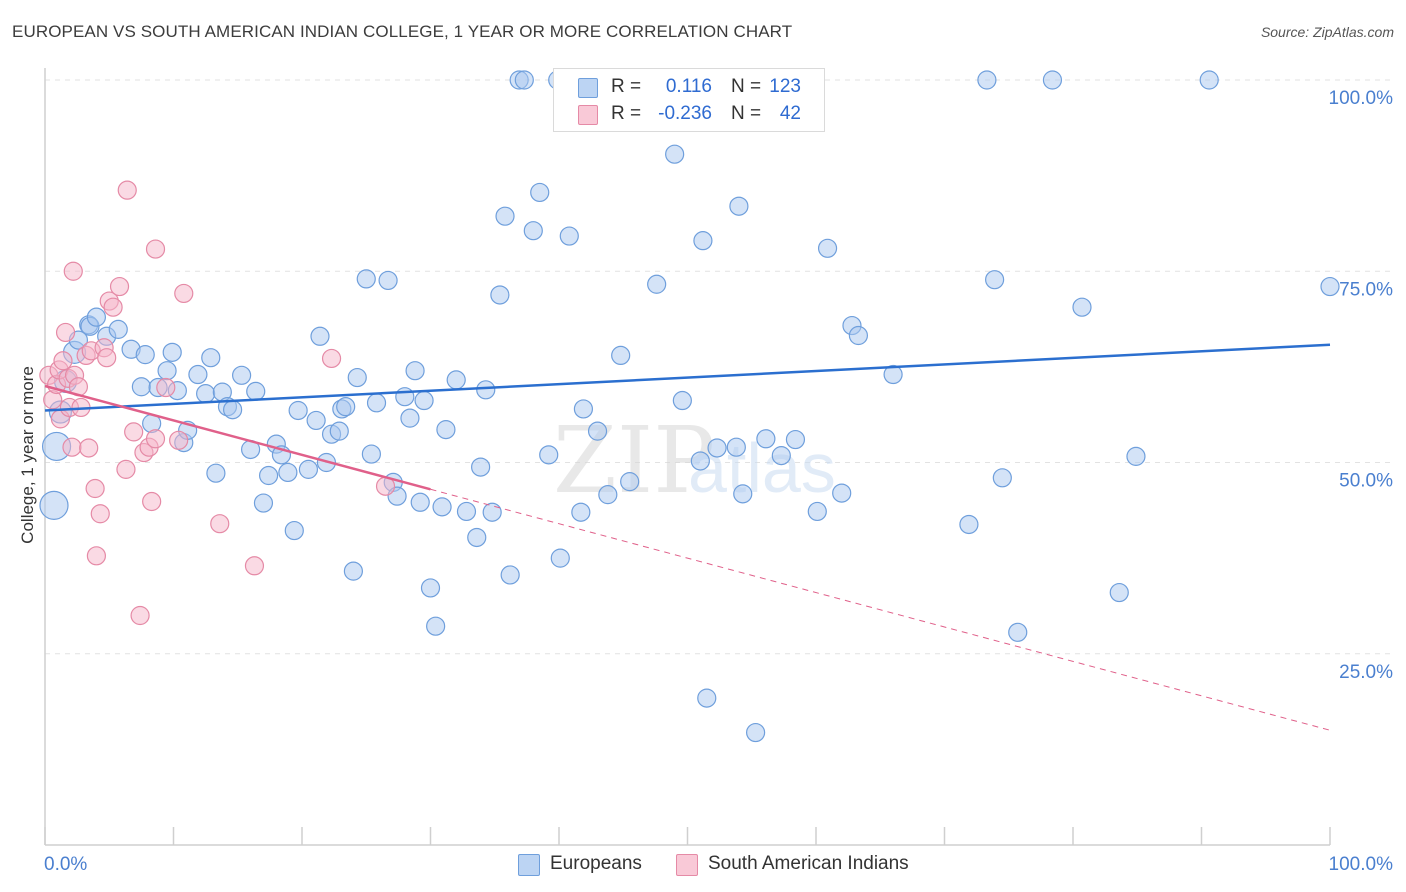 The image size is (1406, 892). What do you see at coordinates (1366, 289) in the screenshot?
I see `y-tick-label: 75.0%` at bounding box center [1366, 289].